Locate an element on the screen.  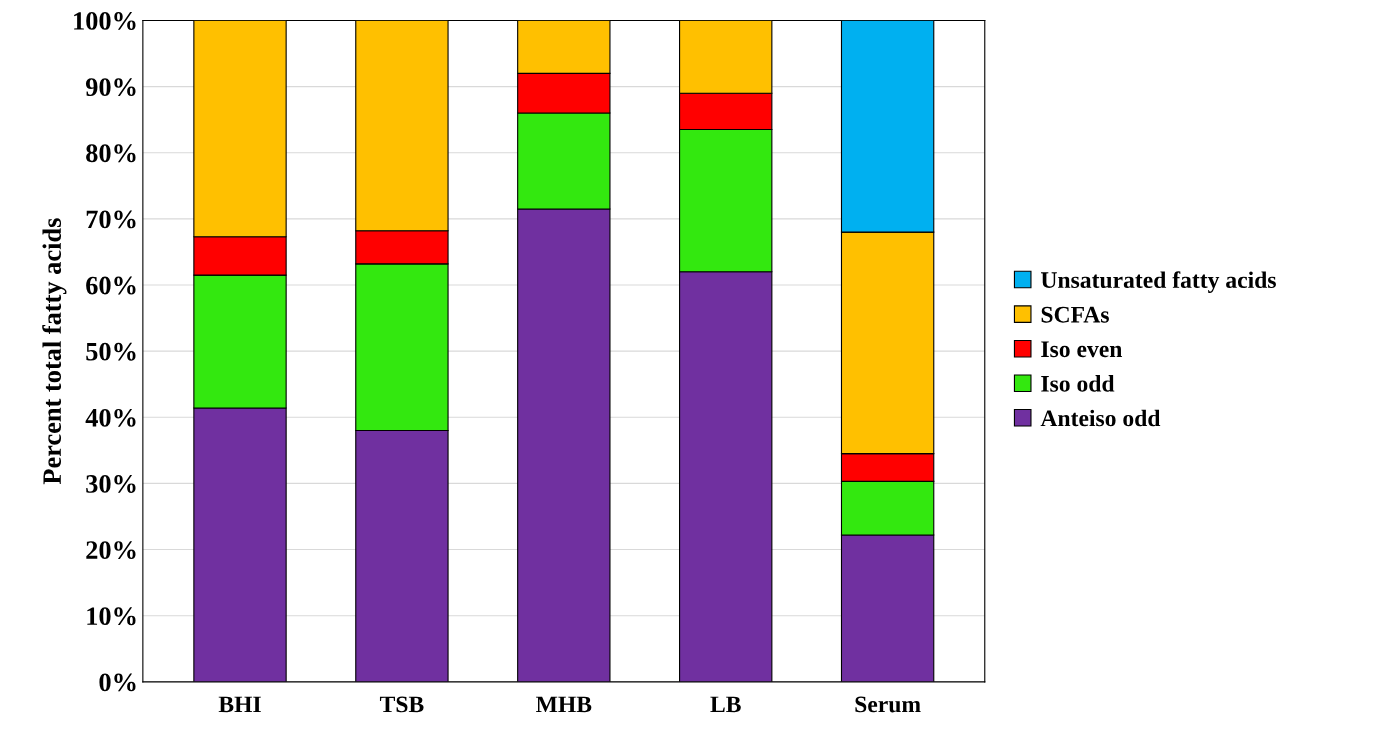
y-tick-label: 20% is located at coordinates (111, 550).